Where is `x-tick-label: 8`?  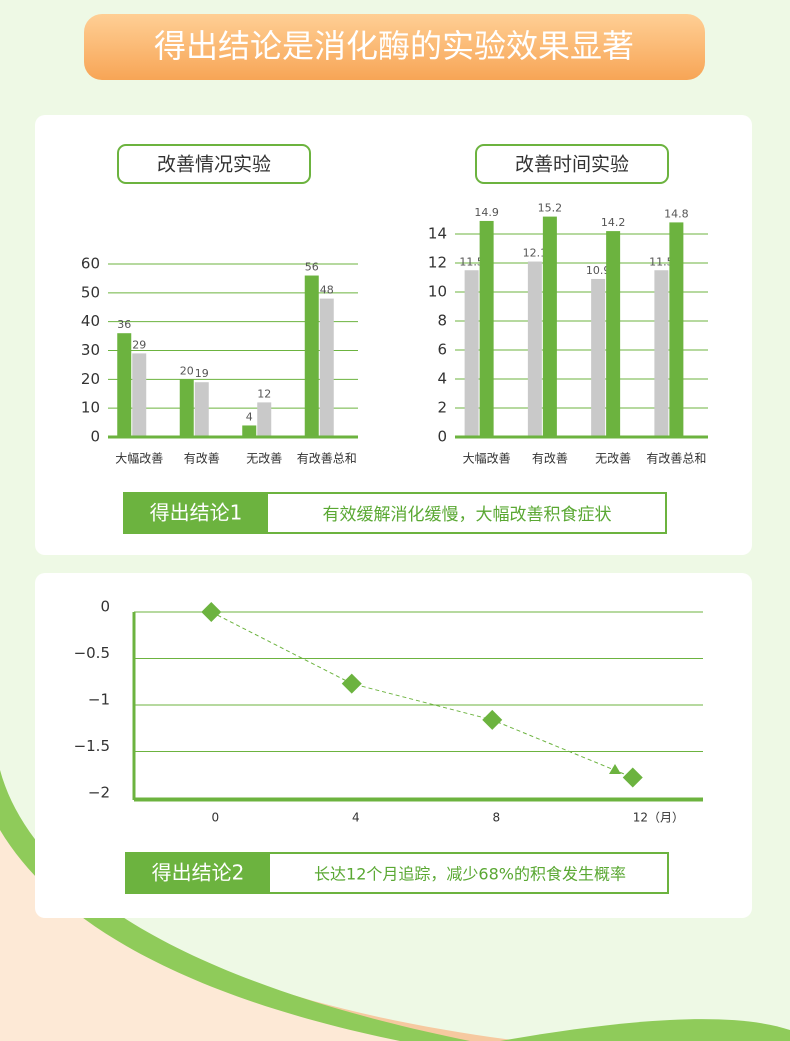 x-tick-label: 8 is located at coordinates (496, 818).